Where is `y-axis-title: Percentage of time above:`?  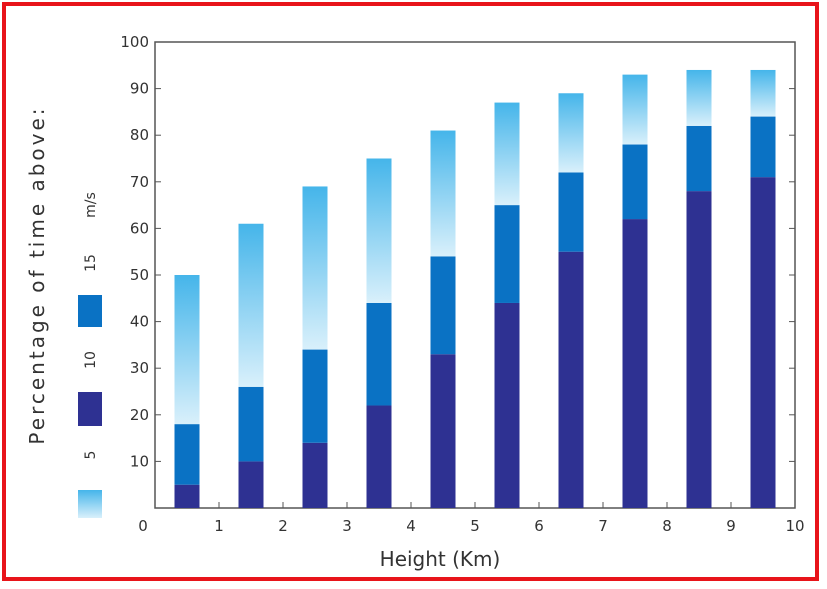
y-axis-title: Percentage of time above: is located at coordinates (37, 274).